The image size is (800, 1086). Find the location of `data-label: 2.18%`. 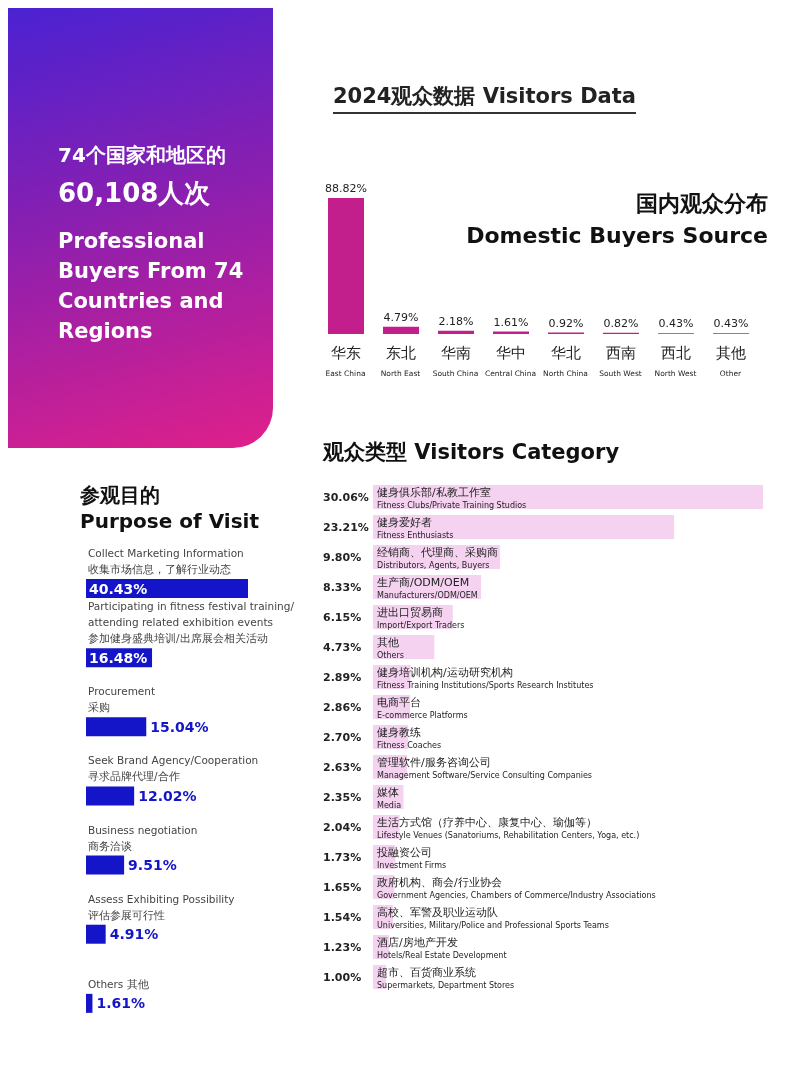

data-label: 2.18% is located at coordinates (456, 321).